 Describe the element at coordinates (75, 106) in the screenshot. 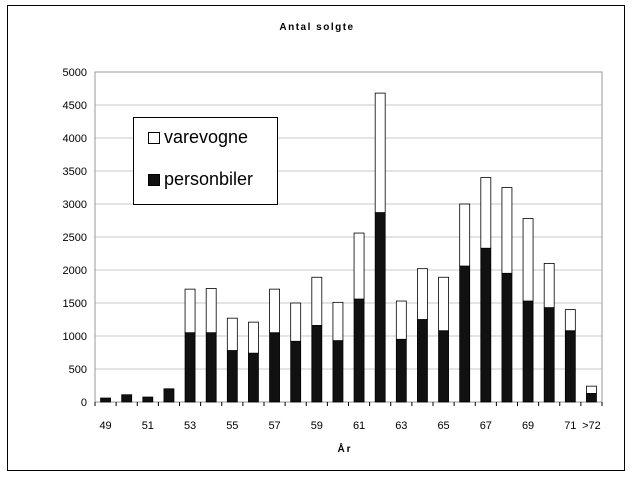

I see `y-tick-label: 4500` at that location.